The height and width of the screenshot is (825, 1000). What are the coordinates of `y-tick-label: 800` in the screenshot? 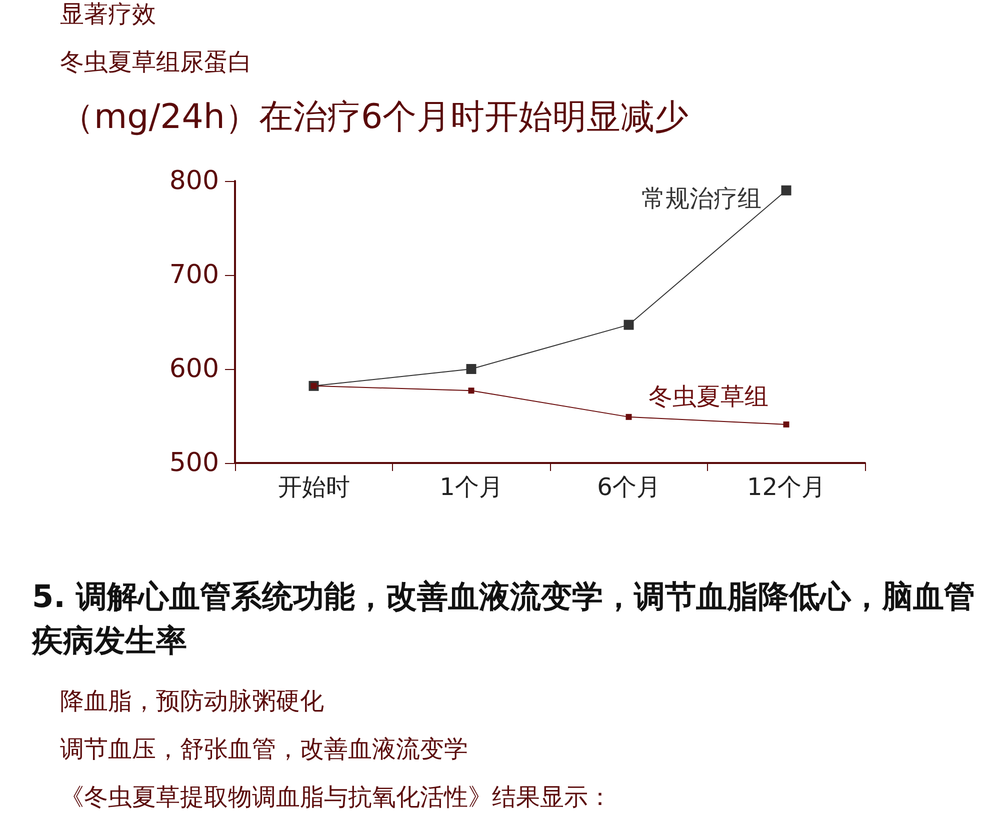 It's located at (194, 181).